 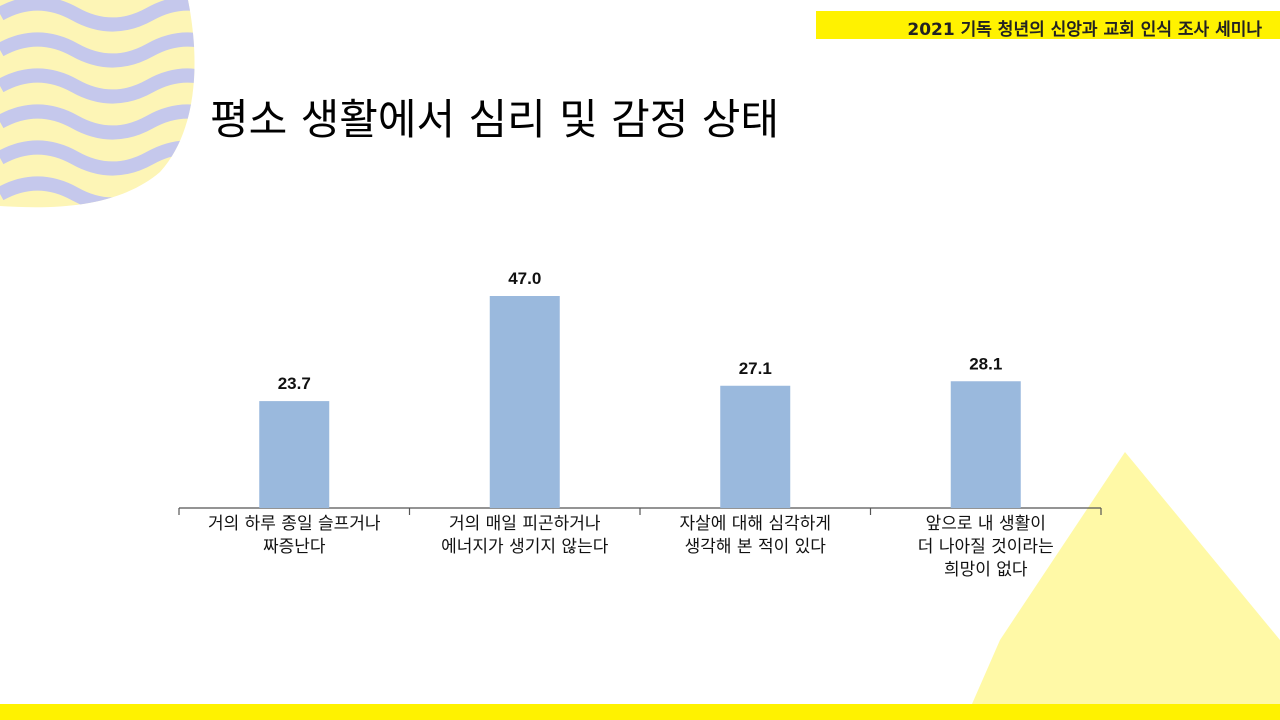 I want to click on category-label-line: 생각해 본 적이 있다, so click(x=755, y=547).